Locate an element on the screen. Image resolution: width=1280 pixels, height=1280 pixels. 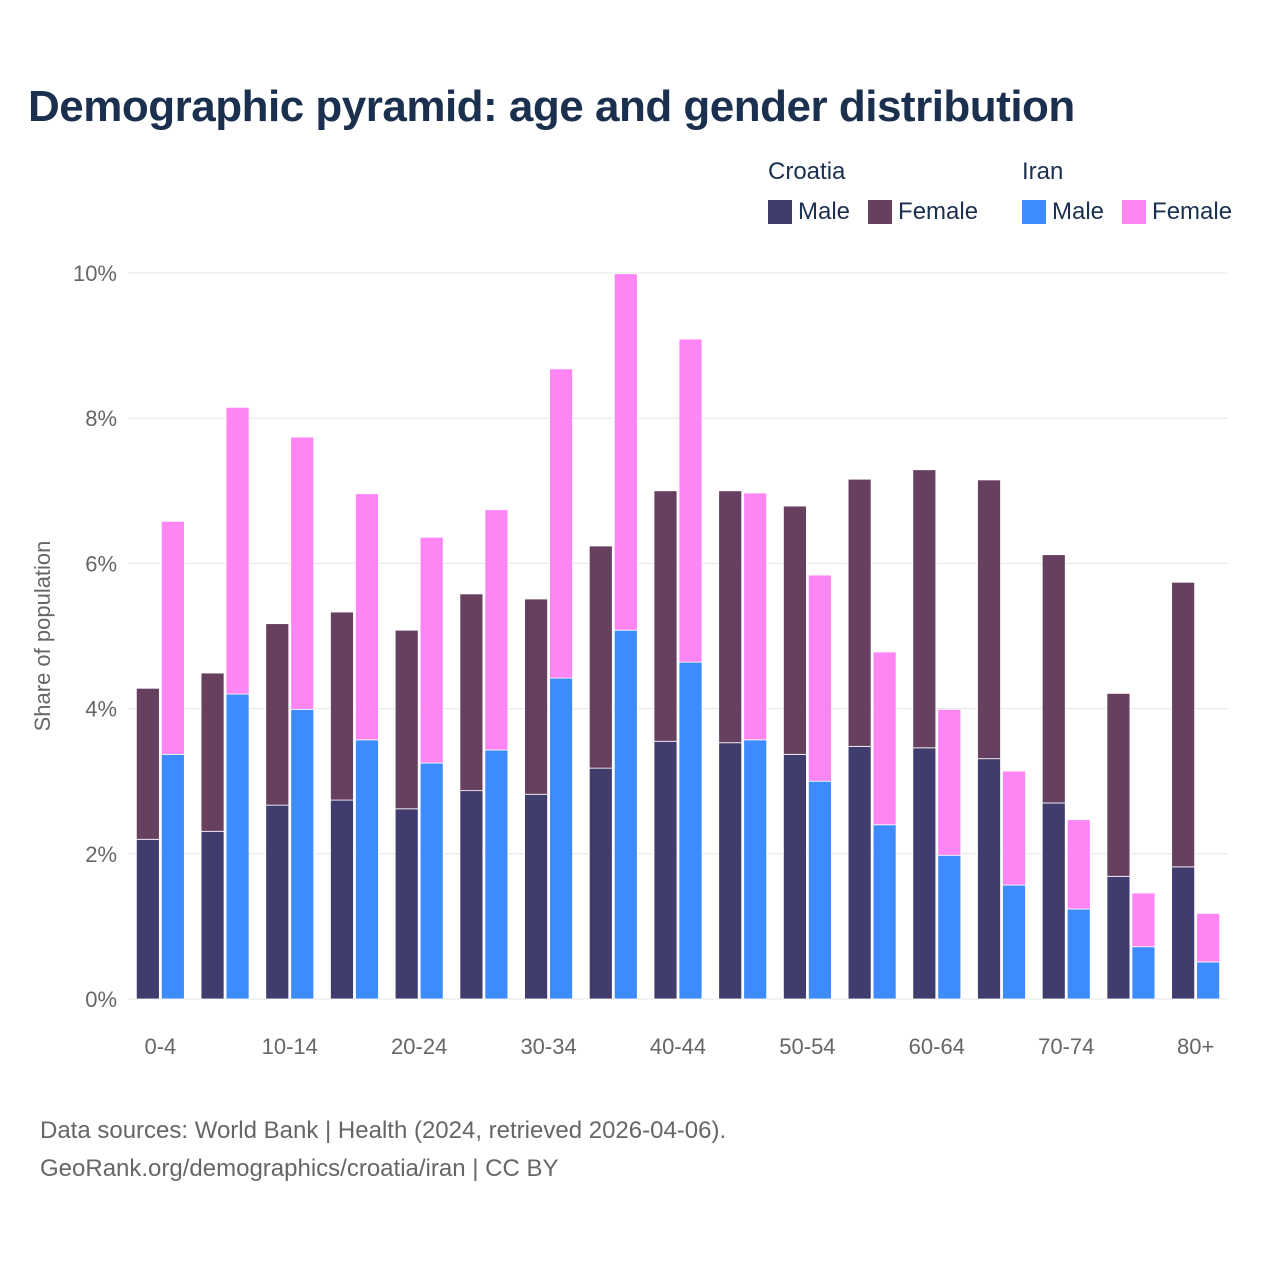
legend-group-title: Iran is located at coordinates (1043, 171).